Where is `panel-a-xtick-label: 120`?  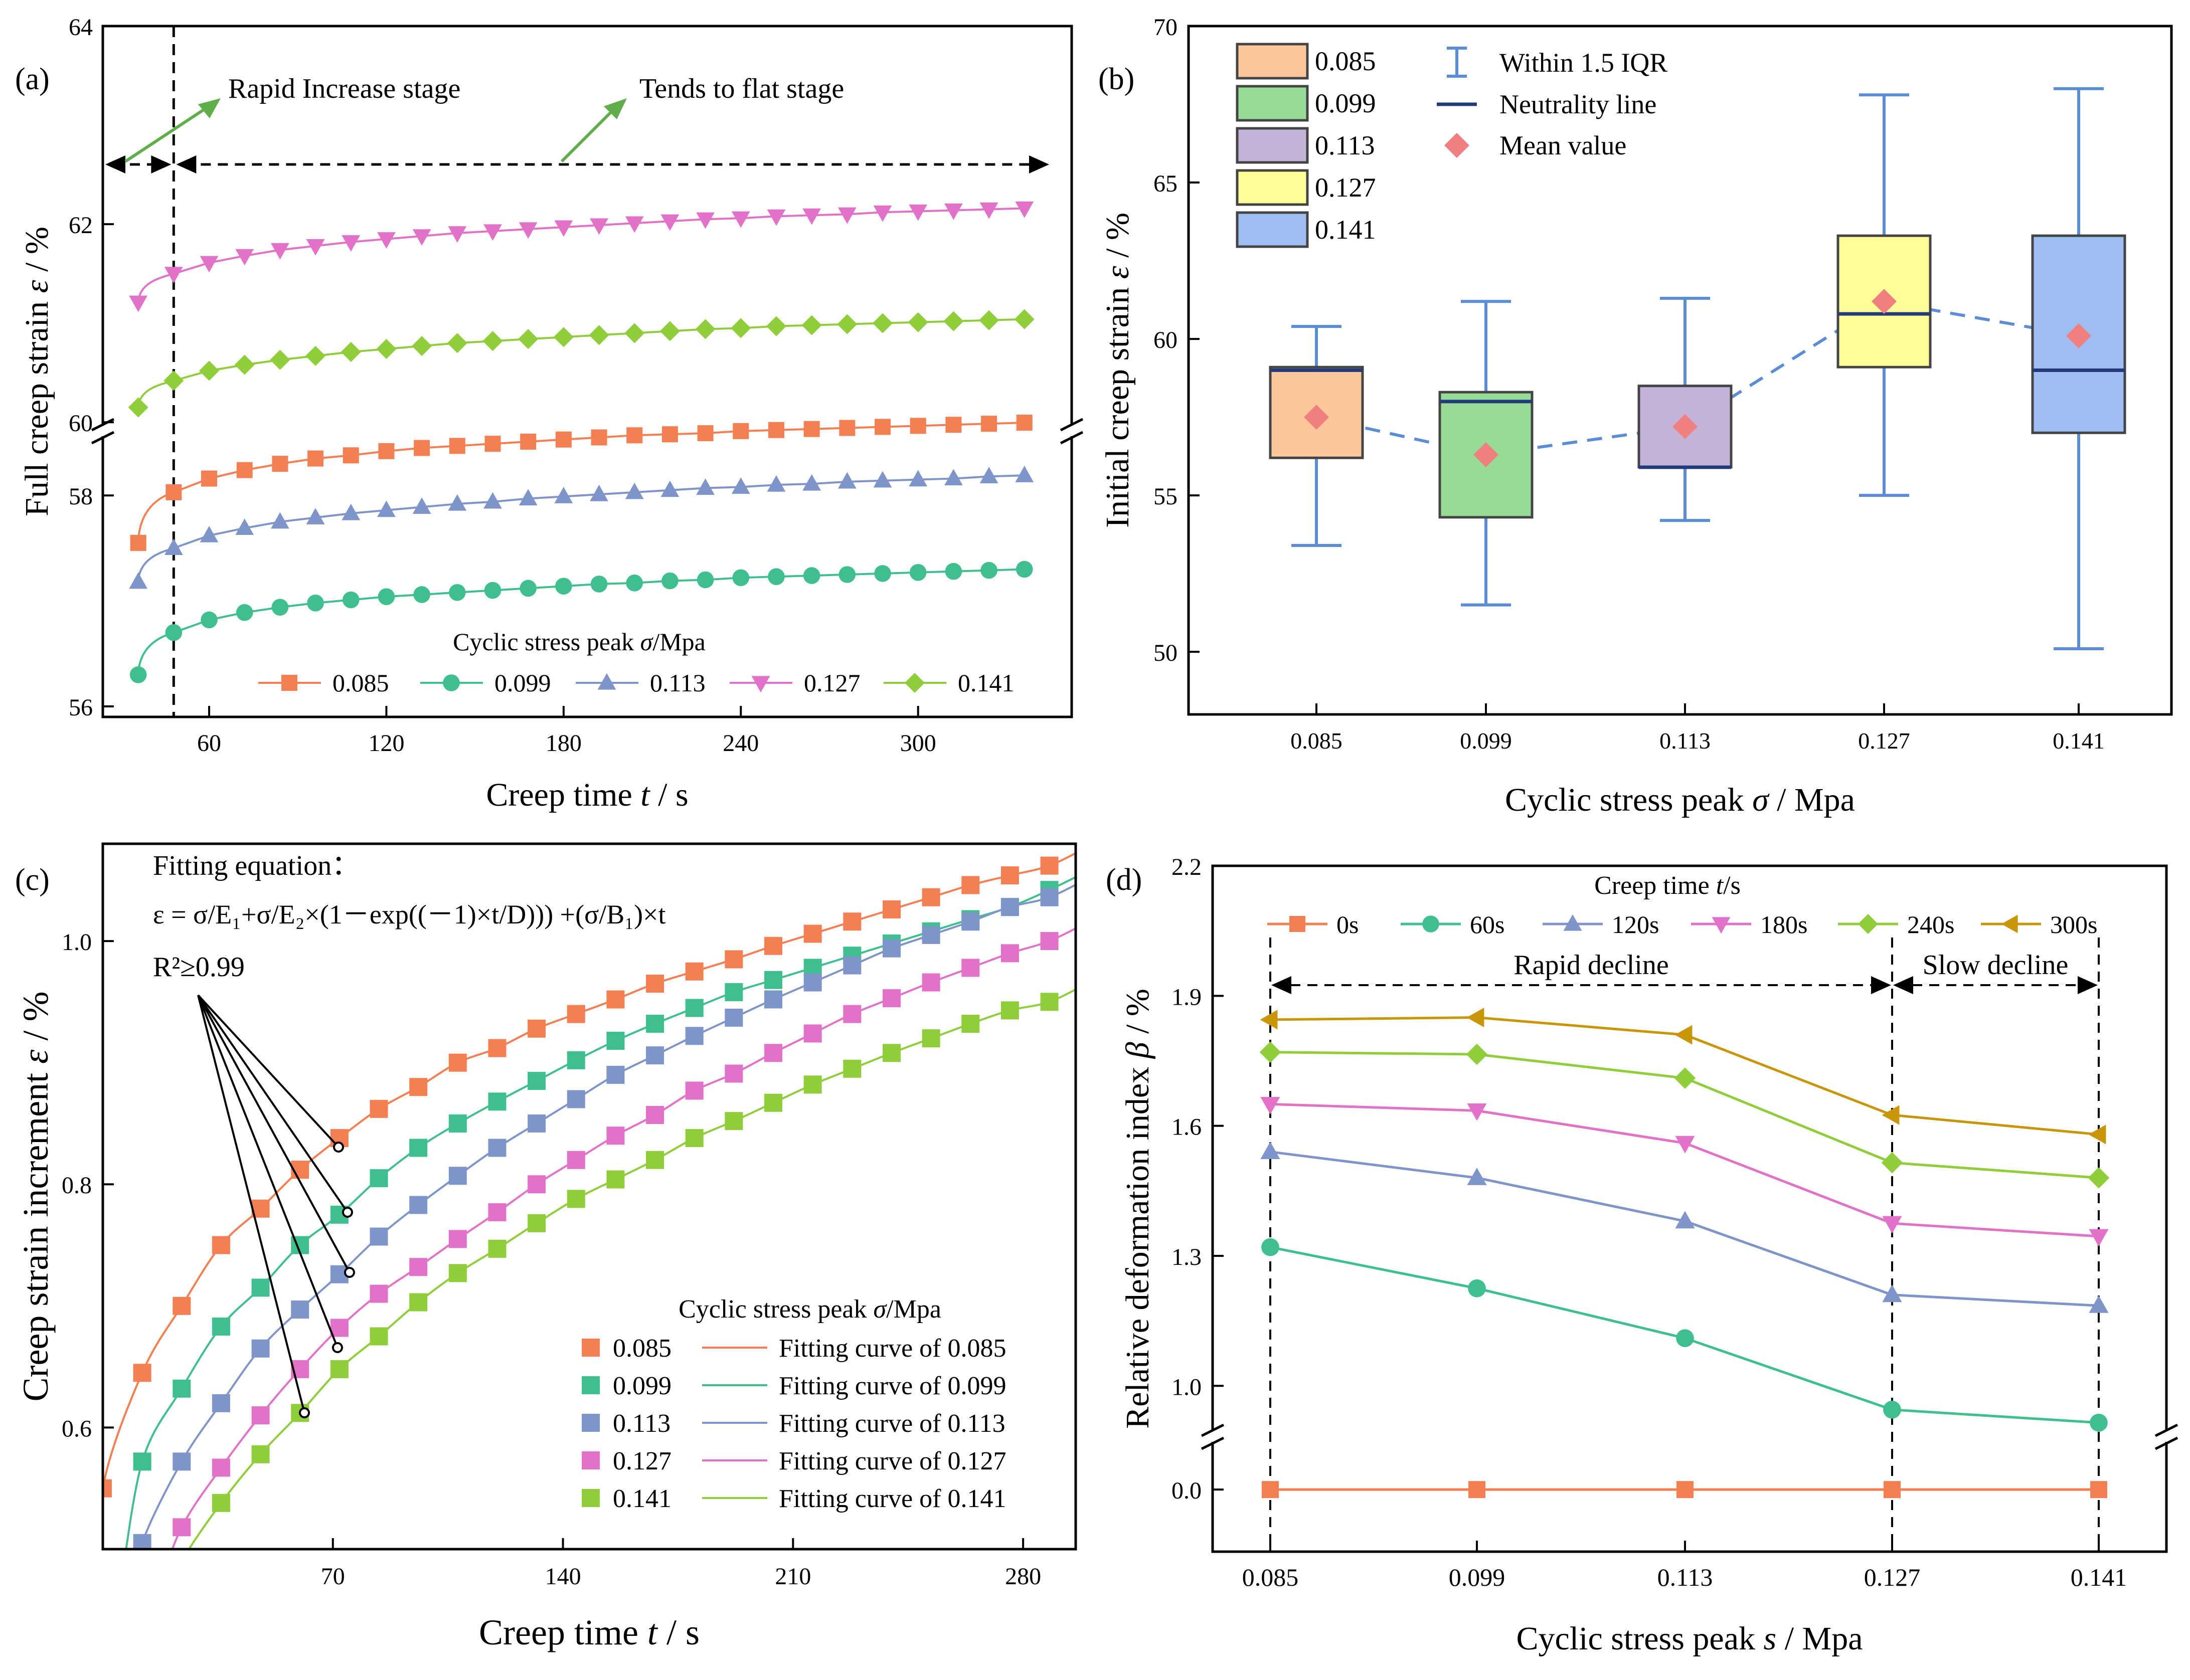 panel-a-xtick-label: 120 is located at coordinates (386, 743).